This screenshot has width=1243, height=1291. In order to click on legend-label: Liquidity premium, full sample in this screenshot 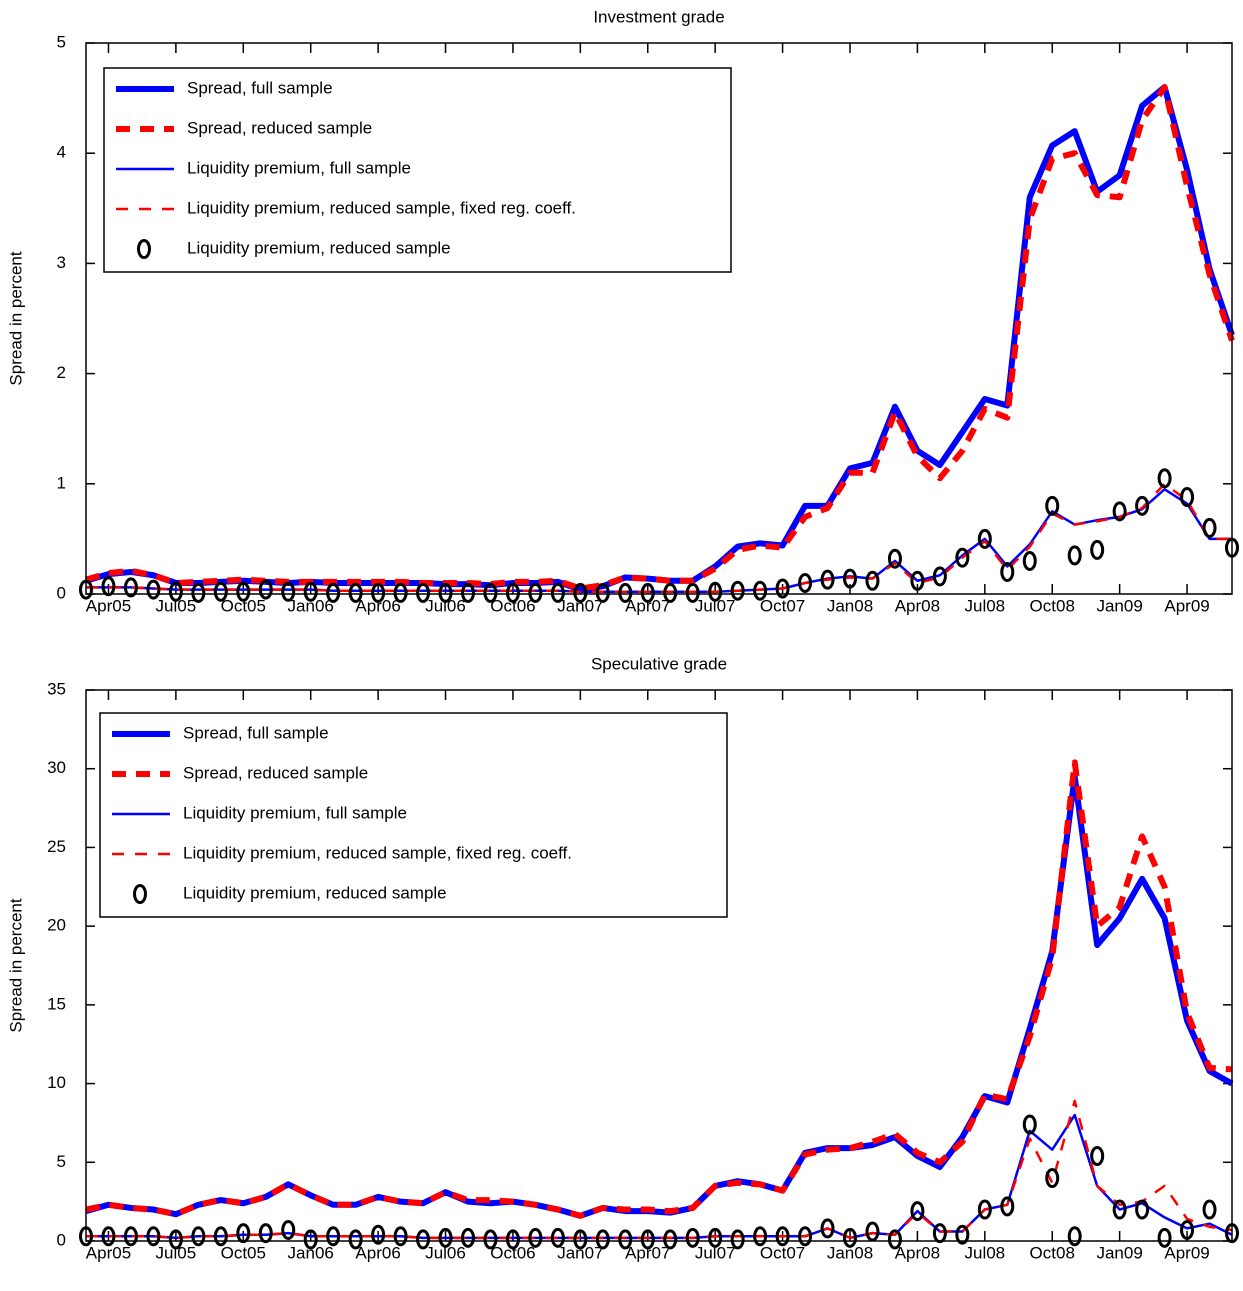, I will do `click(295, 812)`.